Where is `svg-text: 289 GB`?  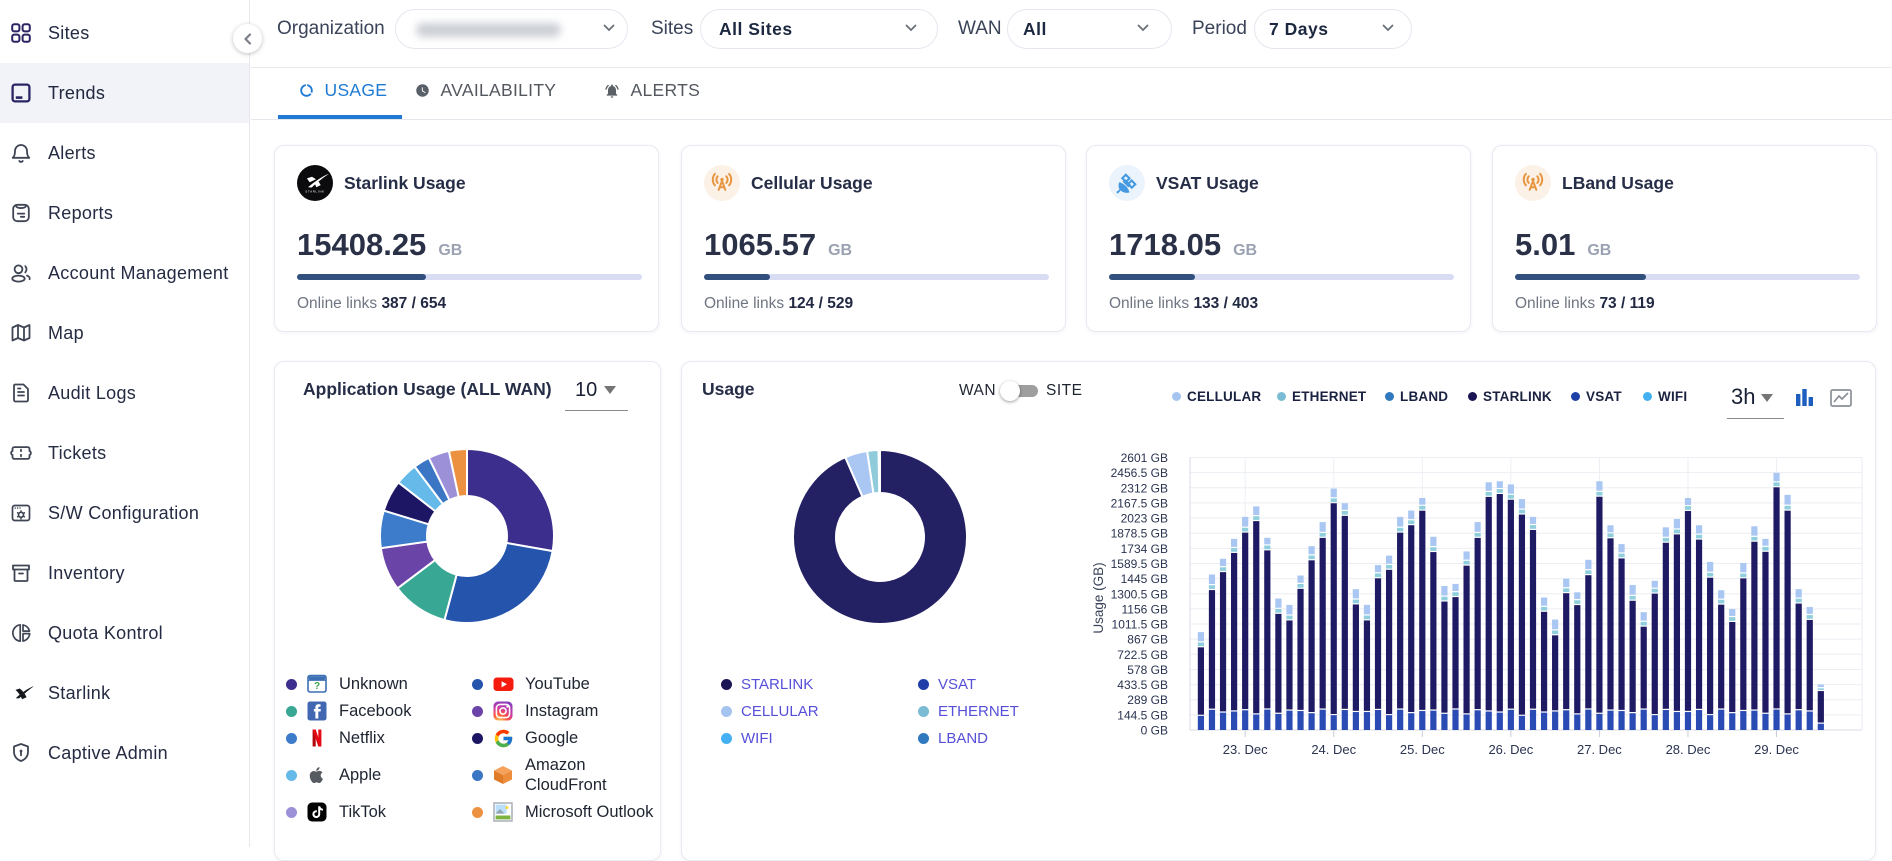
svg-text: 289 GB is located at coordinates (1147, 700).